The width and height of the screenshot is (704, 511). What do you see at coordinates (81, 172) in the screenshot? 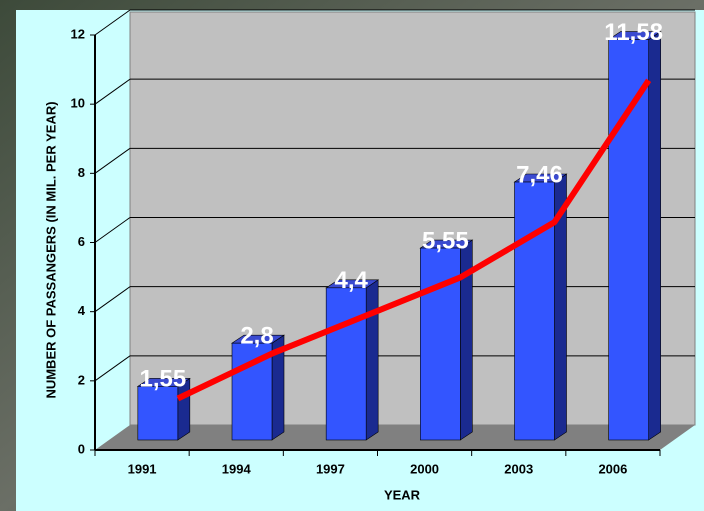
I see `y-tick-label: 8` at bounding box center [81, 172].